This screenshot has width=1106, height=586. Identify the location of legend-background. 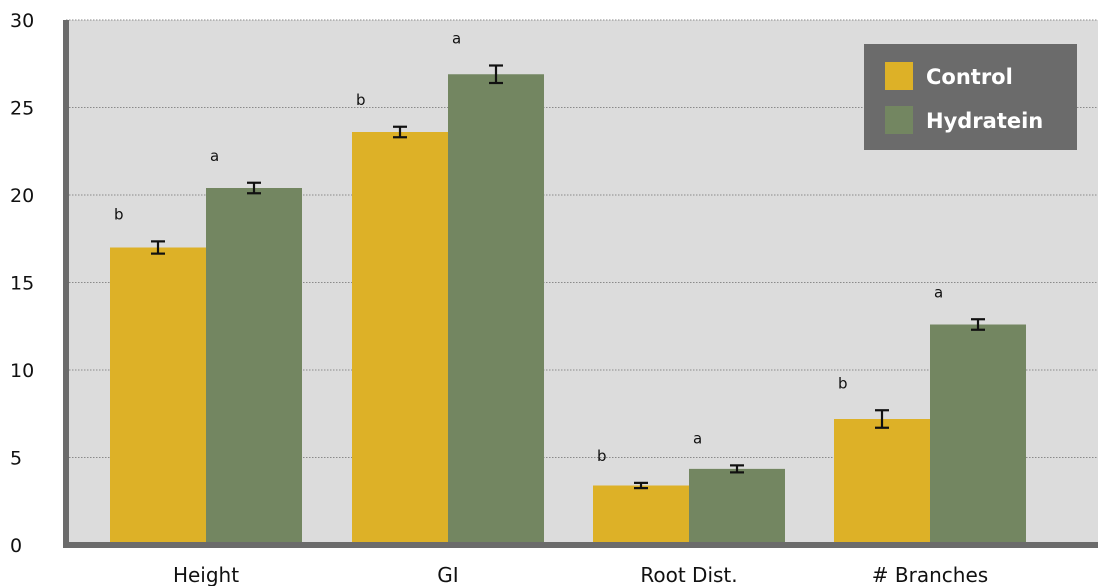
(970, 97).